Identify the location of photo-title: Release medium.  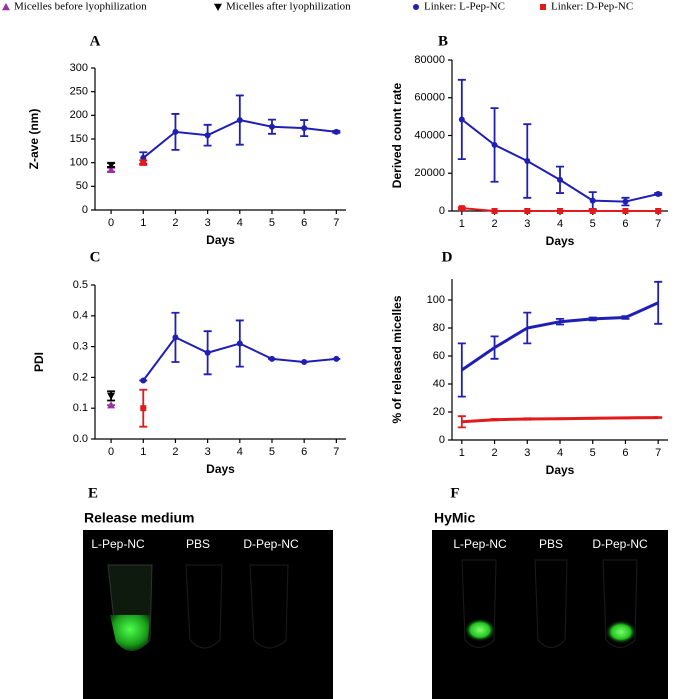
(139, 518).